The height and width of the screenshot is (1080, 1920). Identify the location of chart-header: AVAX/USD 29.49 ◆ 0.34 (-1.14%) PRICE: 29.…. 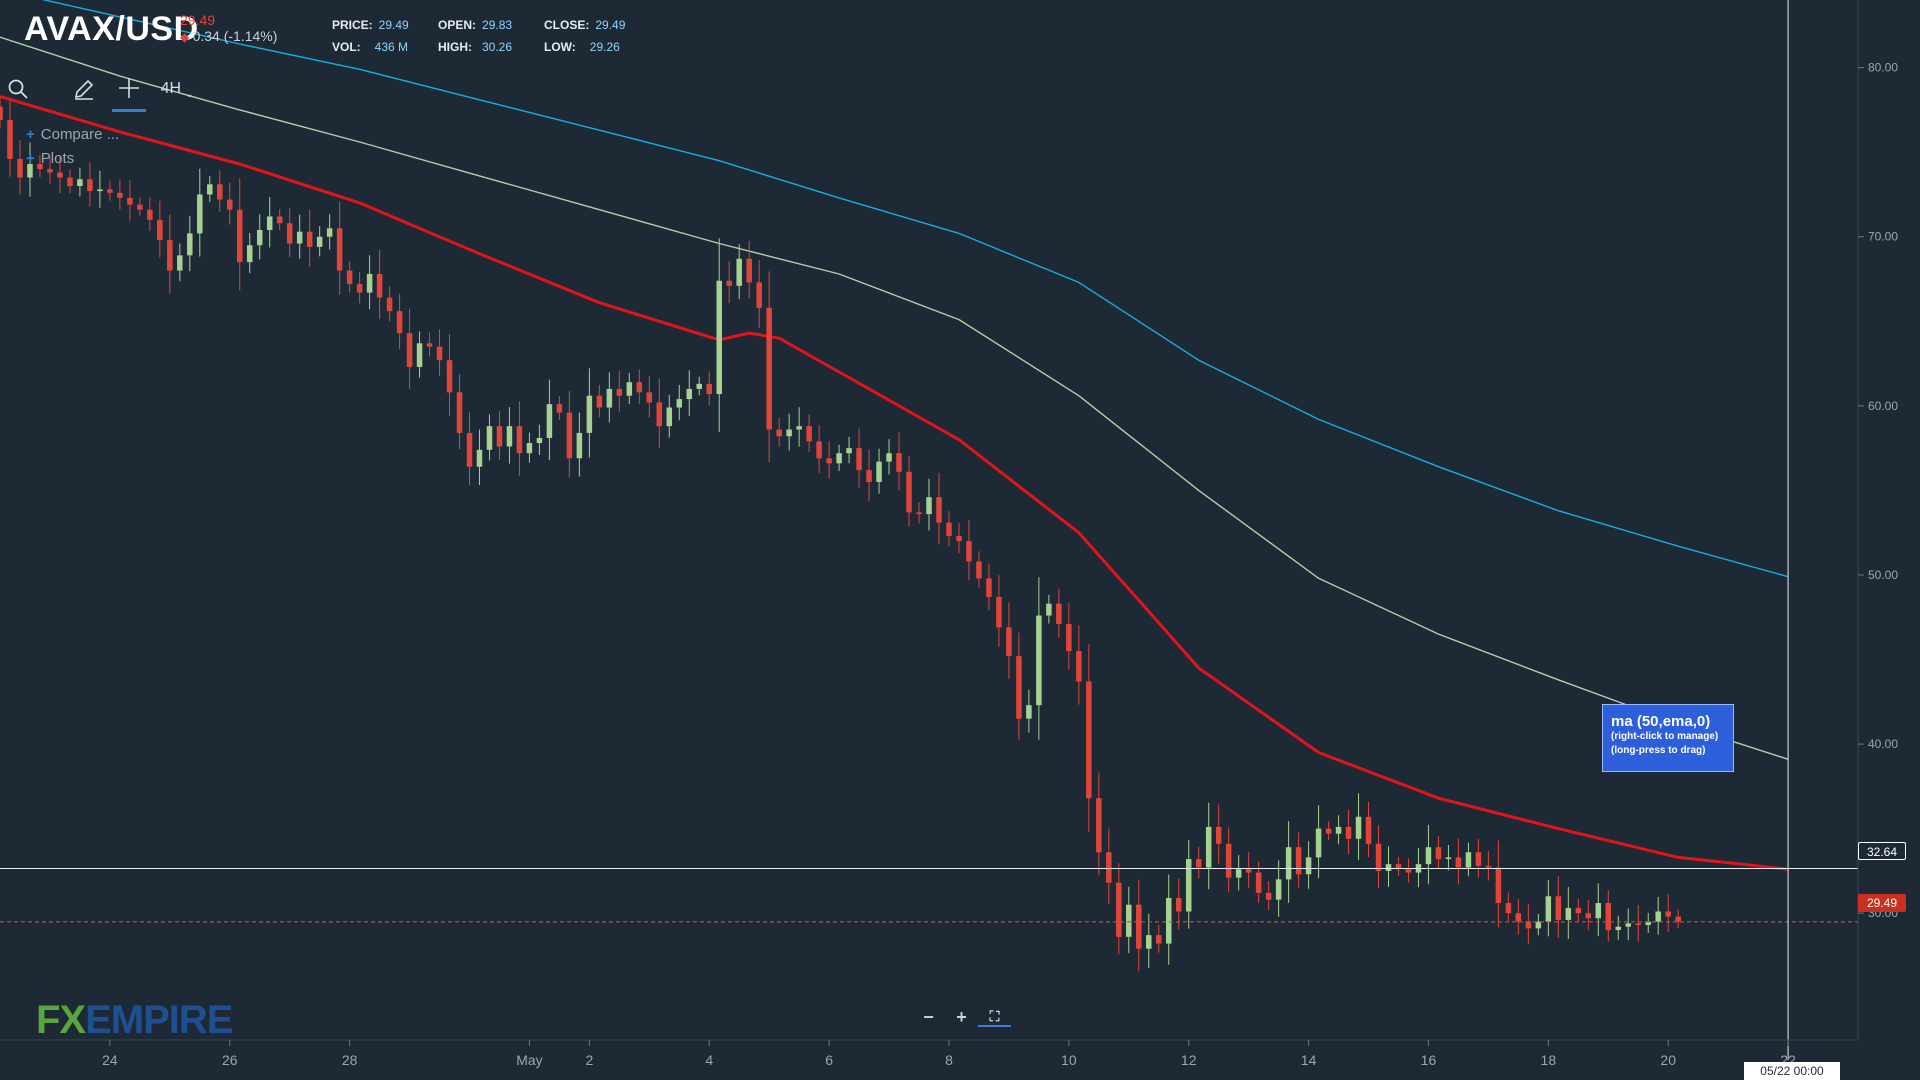
(960, 30).